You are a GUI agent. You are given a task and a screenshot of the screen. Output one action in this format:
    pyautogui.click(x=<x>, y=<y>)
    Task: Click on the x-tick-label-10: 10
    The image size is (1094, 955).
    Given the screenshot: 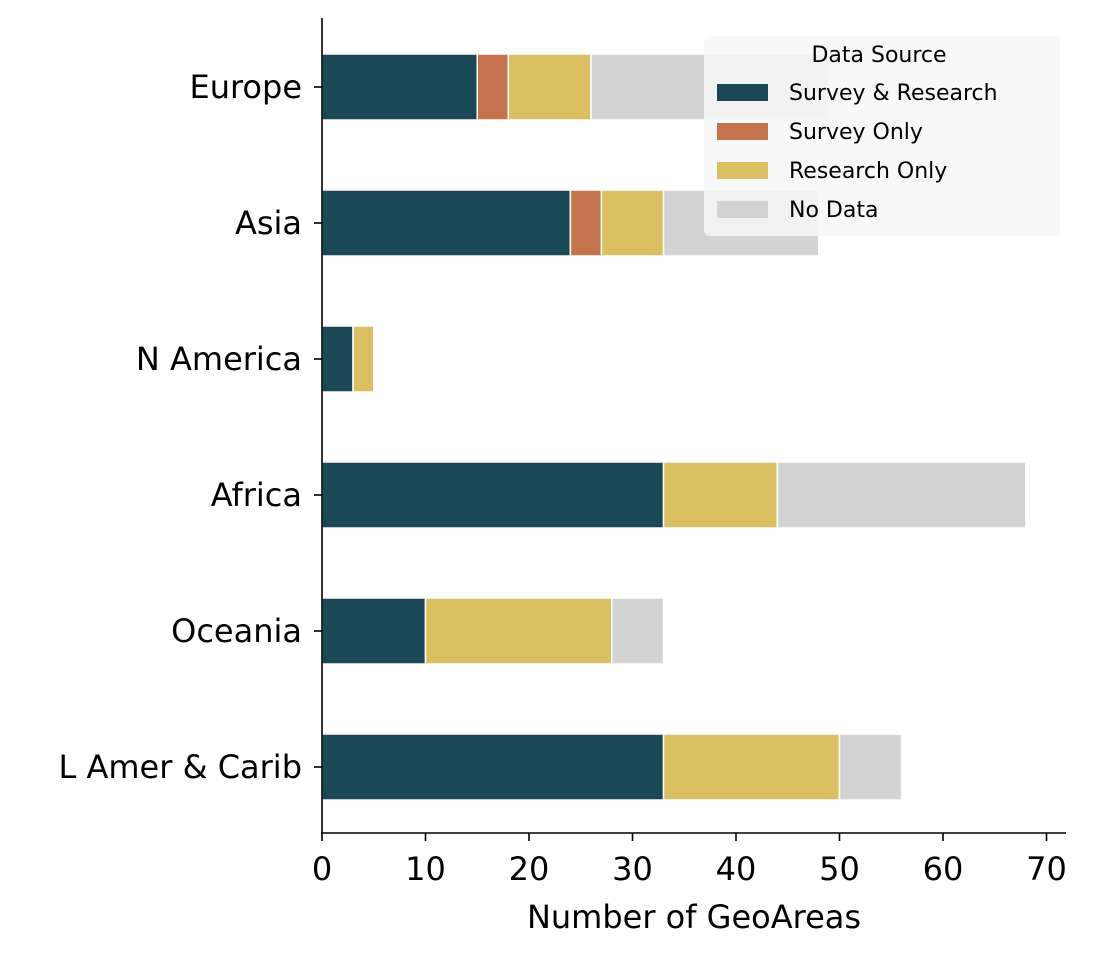 What is the action you would take?
    pyautogui.click(x=425, y=869)
    